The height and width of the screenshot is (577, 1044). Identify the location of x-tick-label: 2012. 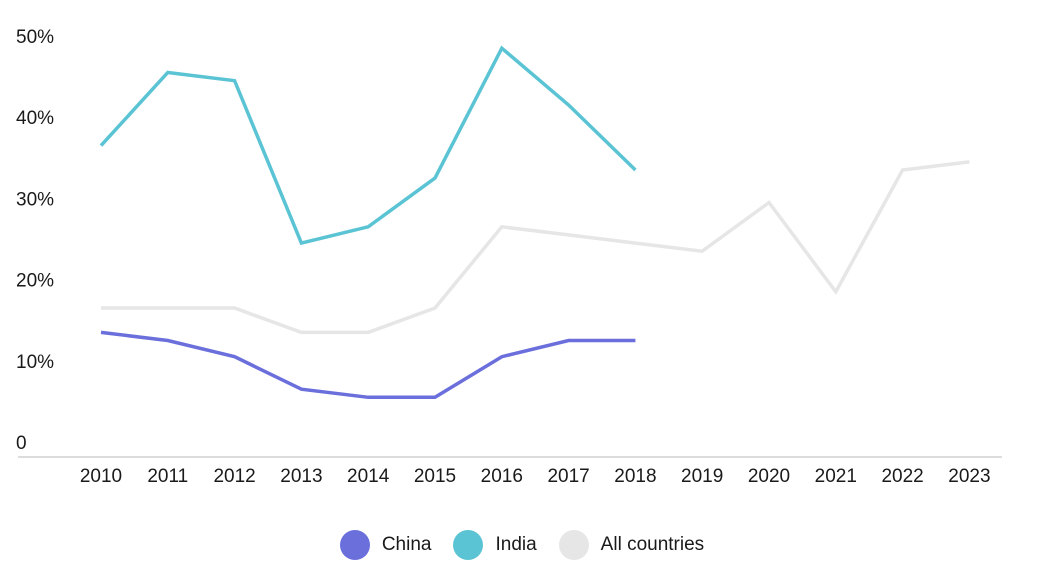
(234, 476).